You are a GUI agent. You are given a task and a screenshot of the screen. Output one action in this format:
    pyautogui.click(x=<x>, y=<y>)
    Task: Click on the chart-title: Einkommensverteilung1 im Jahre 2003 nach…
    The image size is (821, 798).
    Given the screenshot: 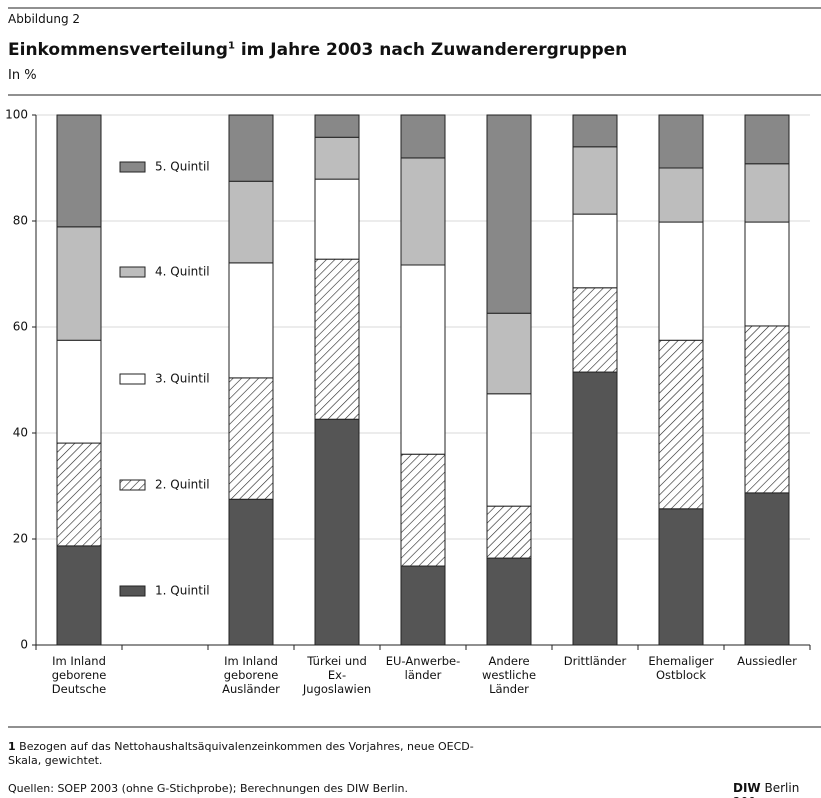 What is the action you would take?
    pyautogui.click(x=317, y=50)
    